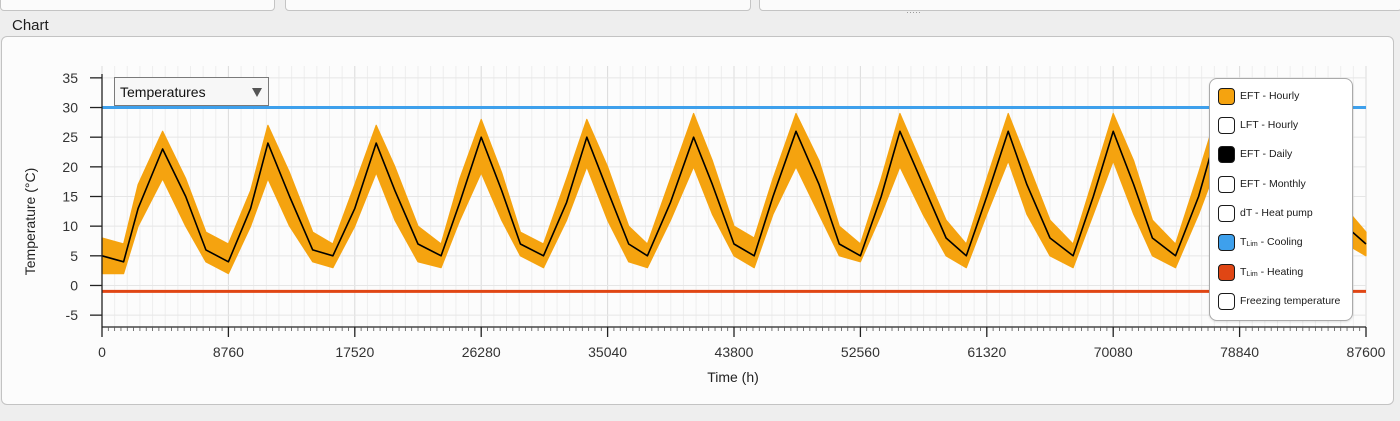  I want to click on legend-item-eft-monthly: EFT - Monthly, so click(1285, 184).